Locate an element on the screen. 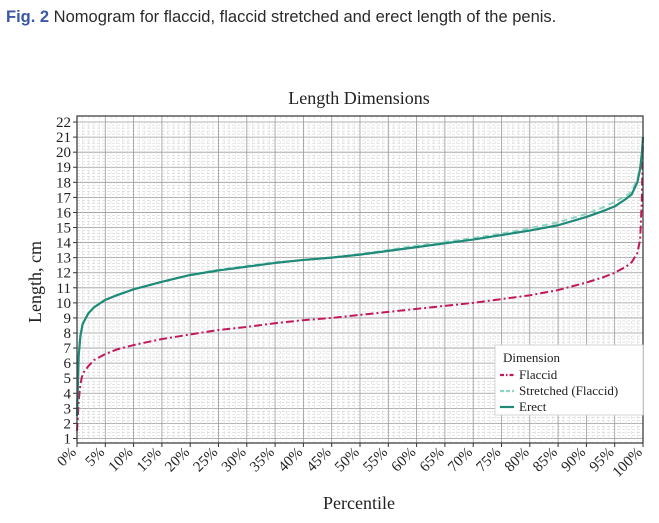 This screenshot has width=659, height=523. x-tick-label: 75% is located at coordinates (489, 460).